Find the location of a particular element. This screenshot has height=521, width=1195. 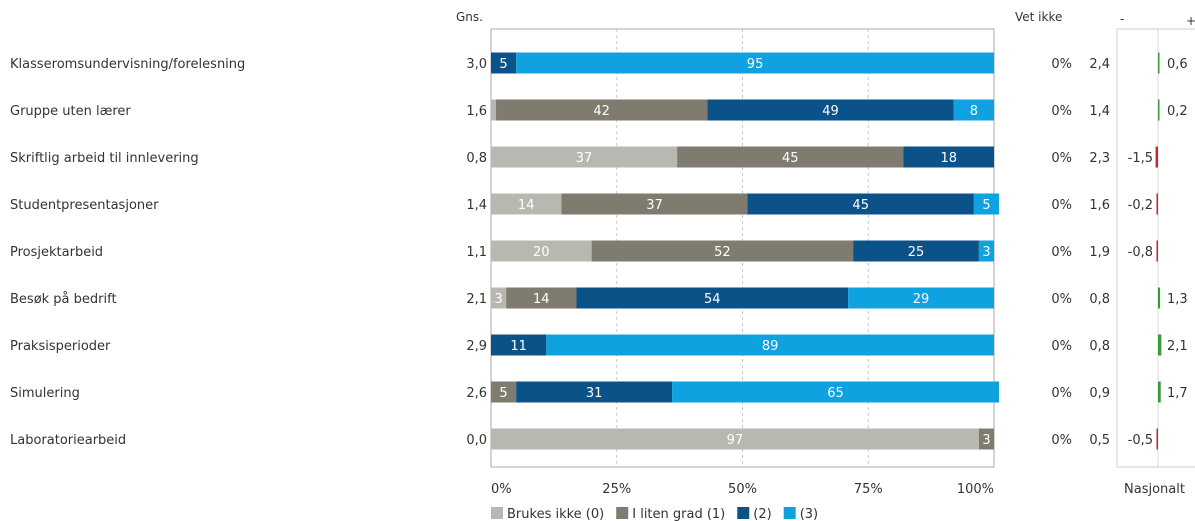

difference-label: 2,1 is located at coordinates (1177, 346).